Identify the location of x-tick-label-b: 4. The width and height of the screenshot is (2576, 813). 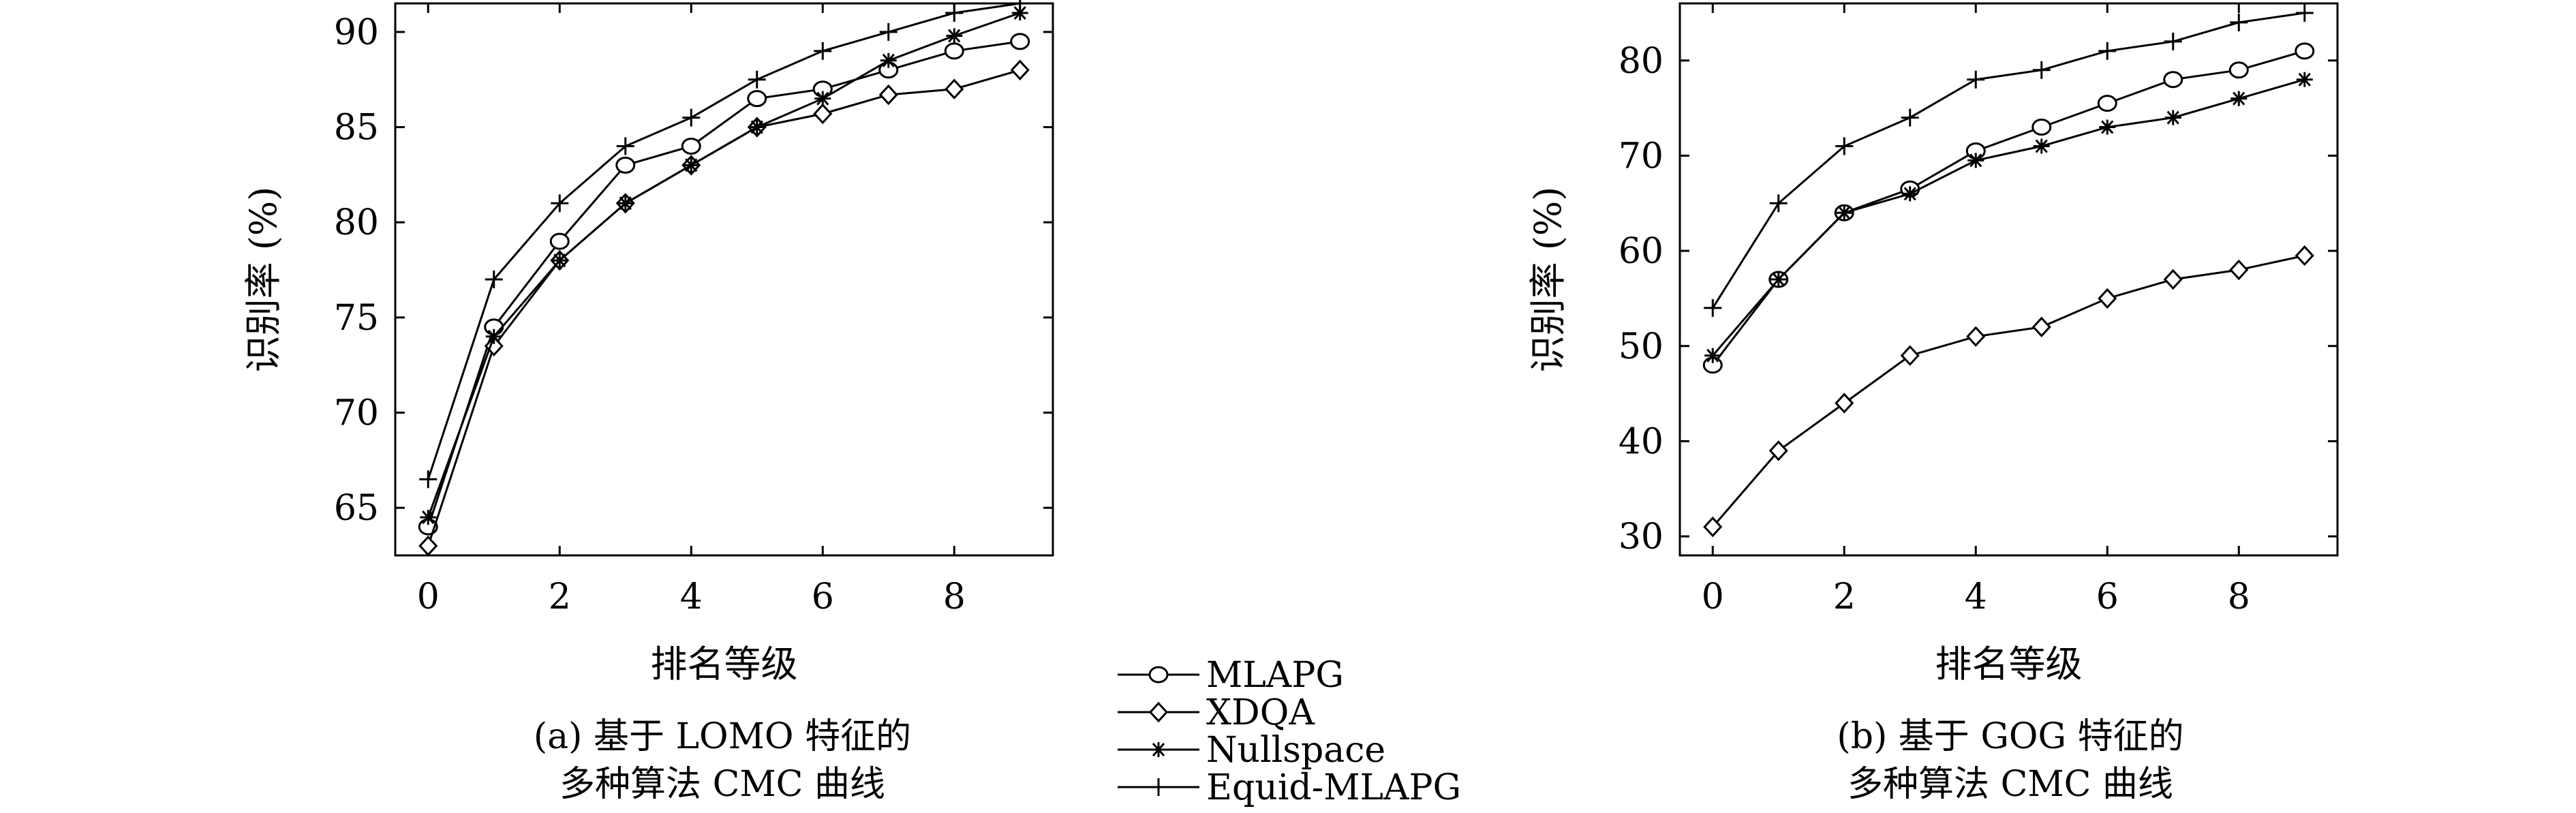
(1976, 597).